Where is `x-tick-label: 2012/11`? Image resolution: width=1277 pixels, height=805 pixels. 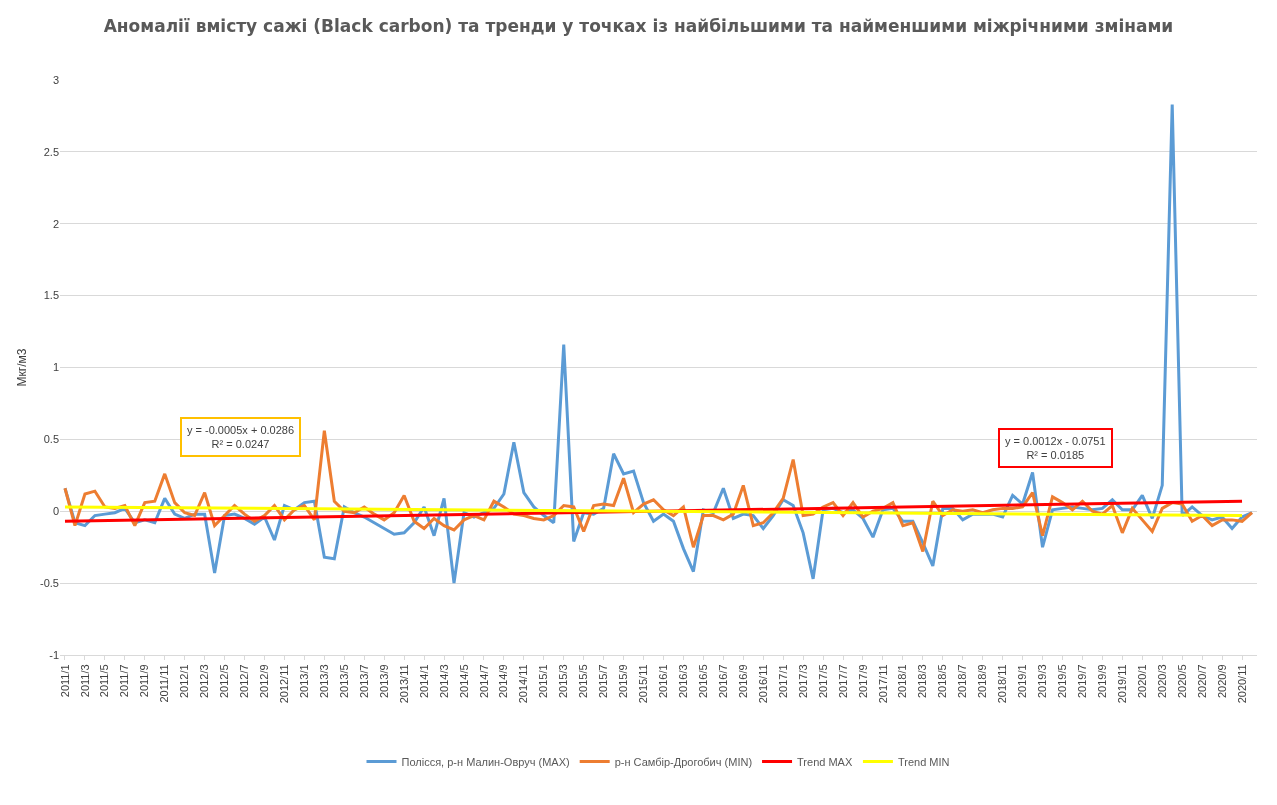
x-tick-label: 2012/11 is located at coordinates (284, 684).